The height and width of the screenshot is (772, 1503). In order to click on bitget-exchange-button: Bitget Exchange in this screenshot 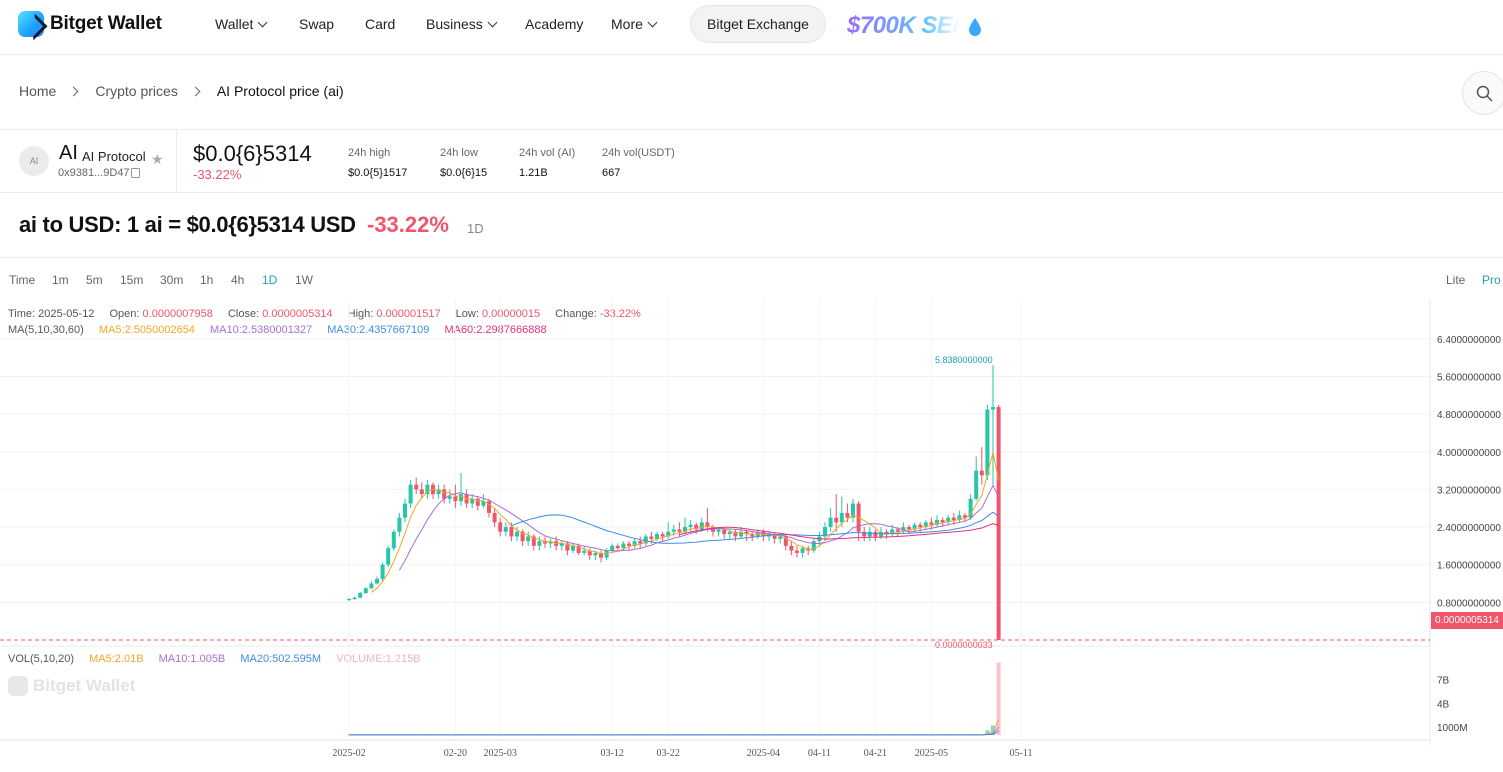, I will do `click(758, 24)`.